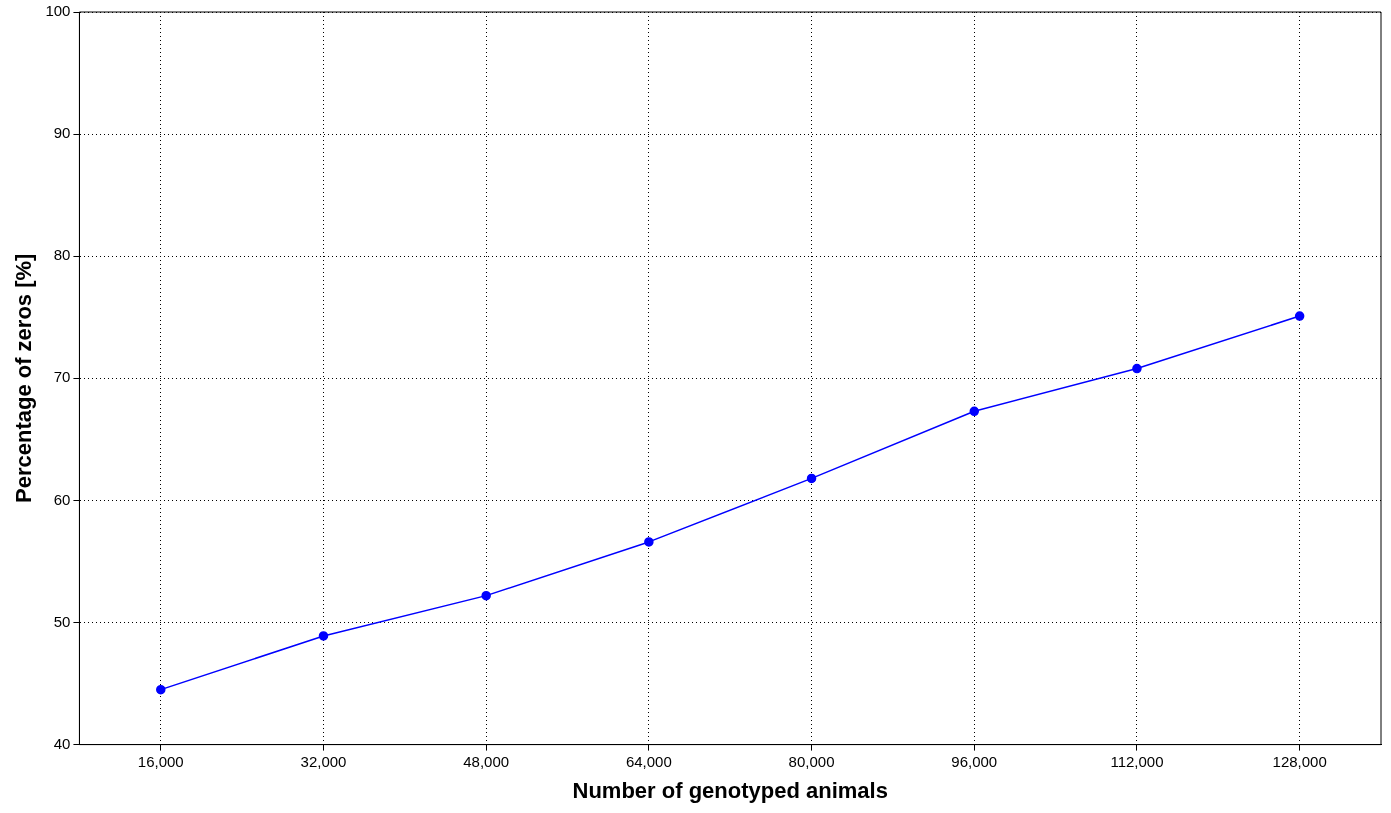  What do you see at coordinates (323, 761) in the screenshot?
I see `x-tick-label: 32,000` at bounding box center [323, 761].